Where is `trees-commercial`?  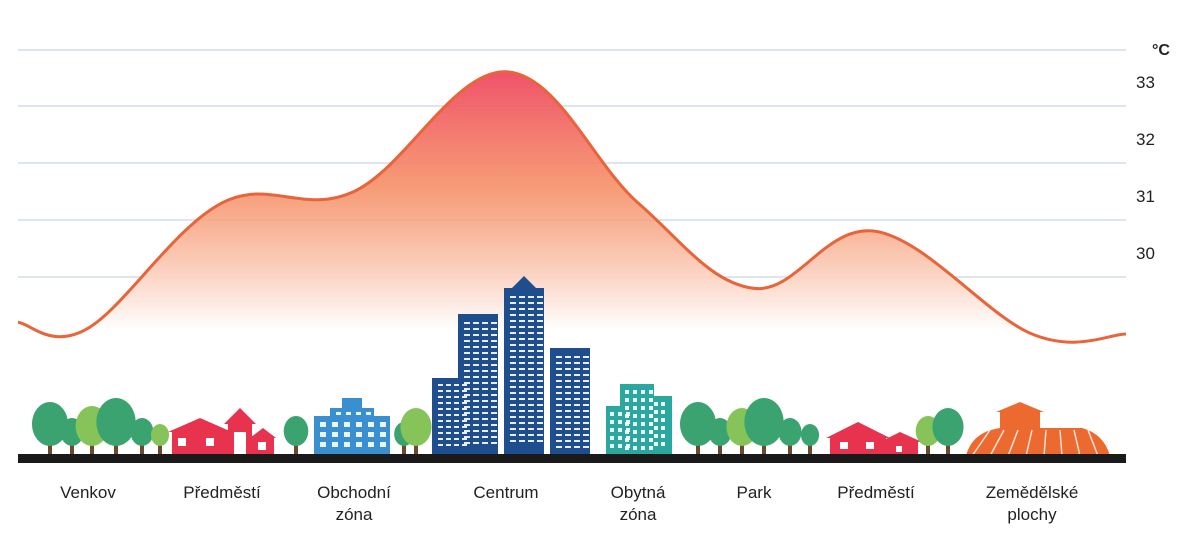 trees-commercial is located at coordinates (357, 432).